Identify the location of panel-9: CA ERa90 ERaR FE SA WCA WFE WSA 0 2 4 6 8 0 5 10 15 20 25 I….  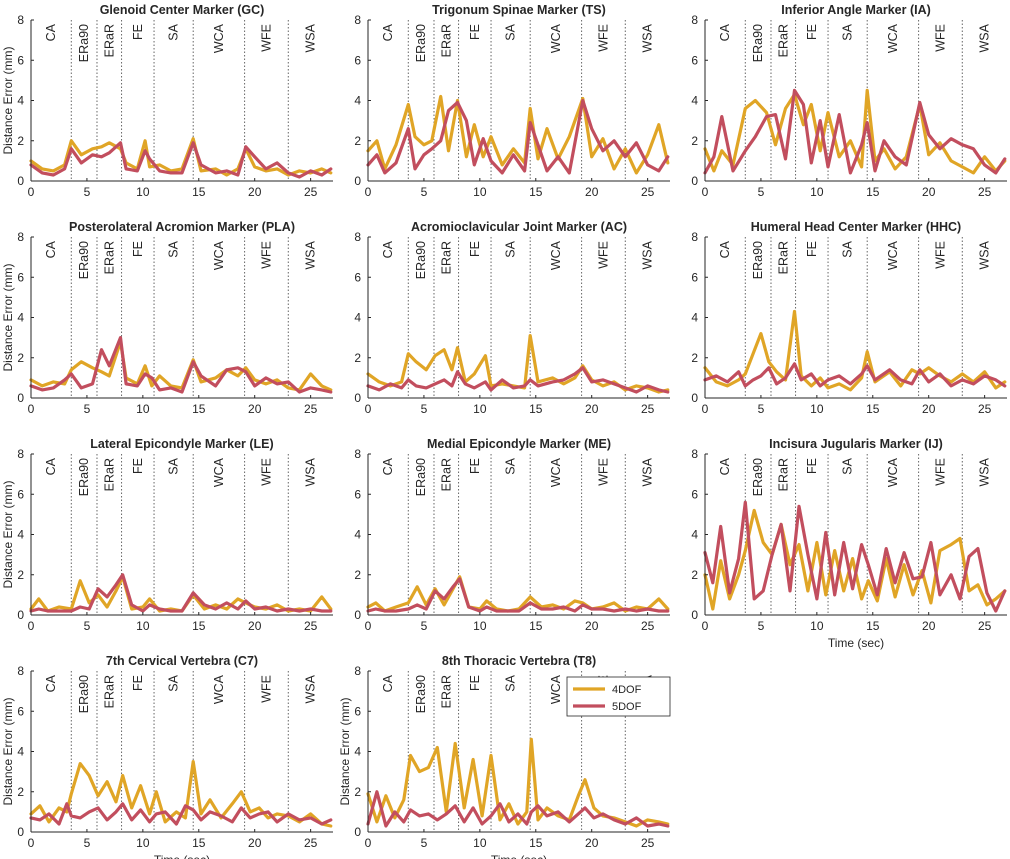
(849, 543).